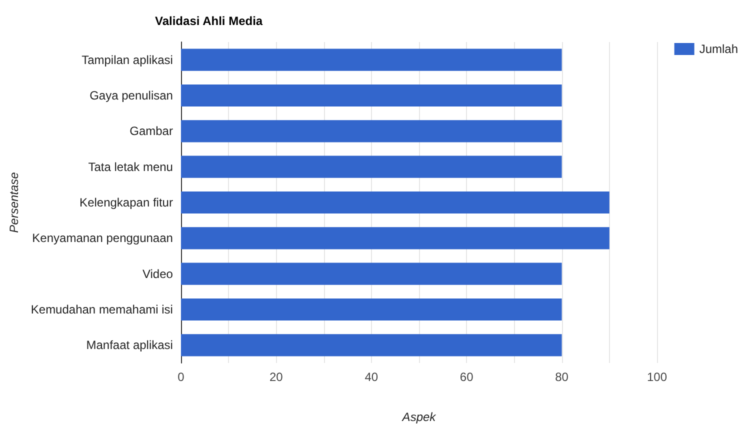 The image size is (747, 428). Describe the element at coordinates (562, 377) in the screenshot. I see `x-tick-label: 80` at that location.